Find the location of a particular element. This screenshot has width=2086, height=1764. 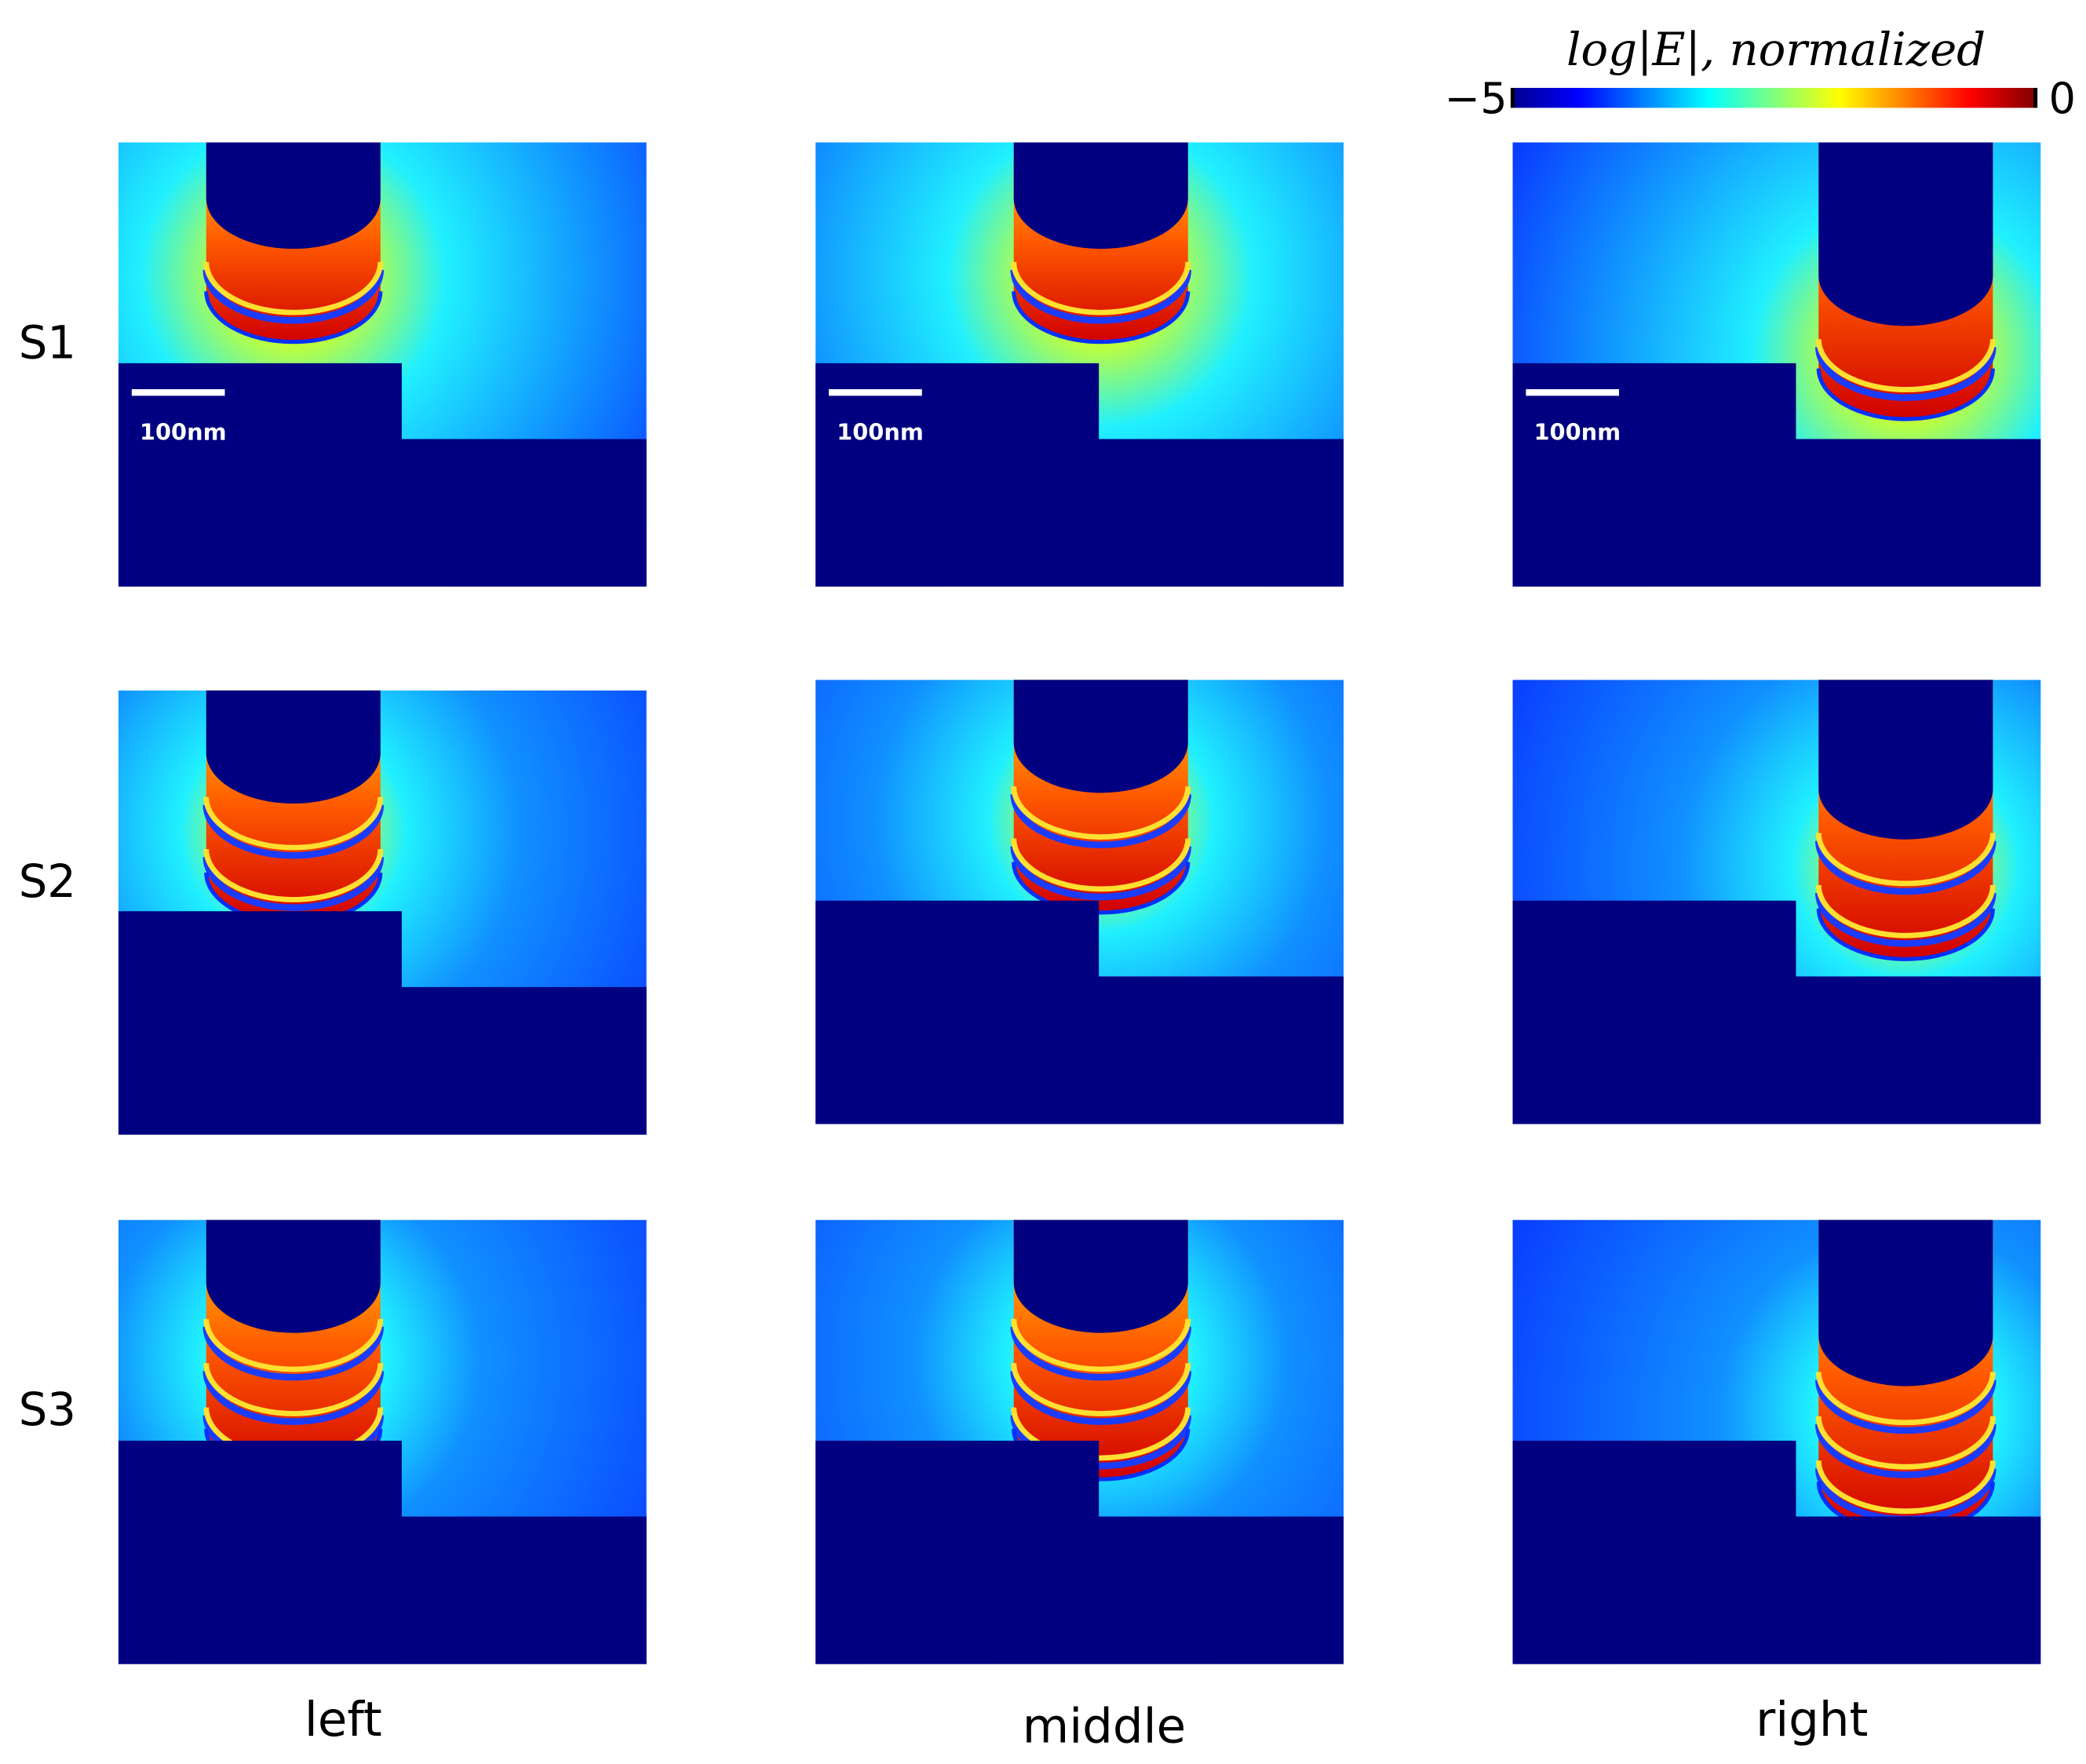

colorbar is located at coordinates (1774, 97).